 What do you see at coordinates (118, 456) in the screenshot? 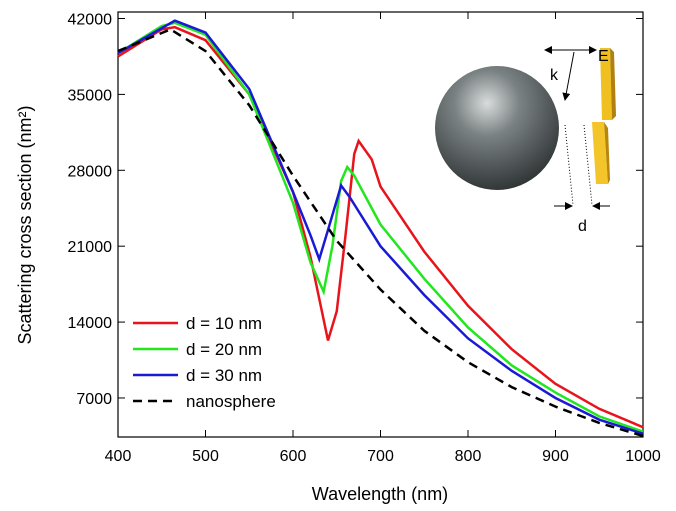
I see `x-tick-label: 400` at bounding box center [118, 456].